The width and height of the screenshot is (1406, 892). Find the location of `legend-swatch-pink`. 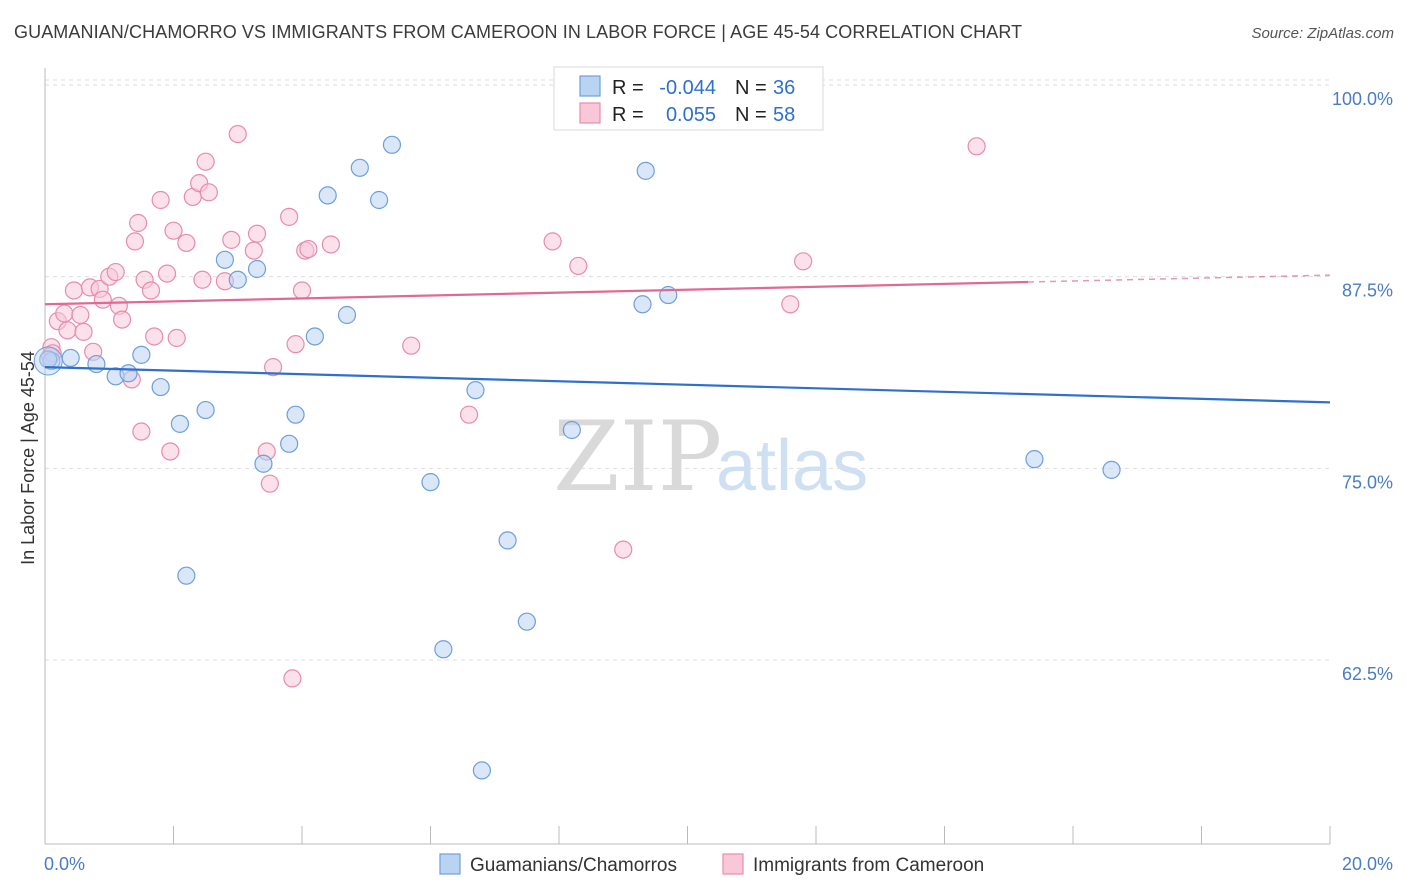

legend-swatch-pink is located at coordinates (590, 113).